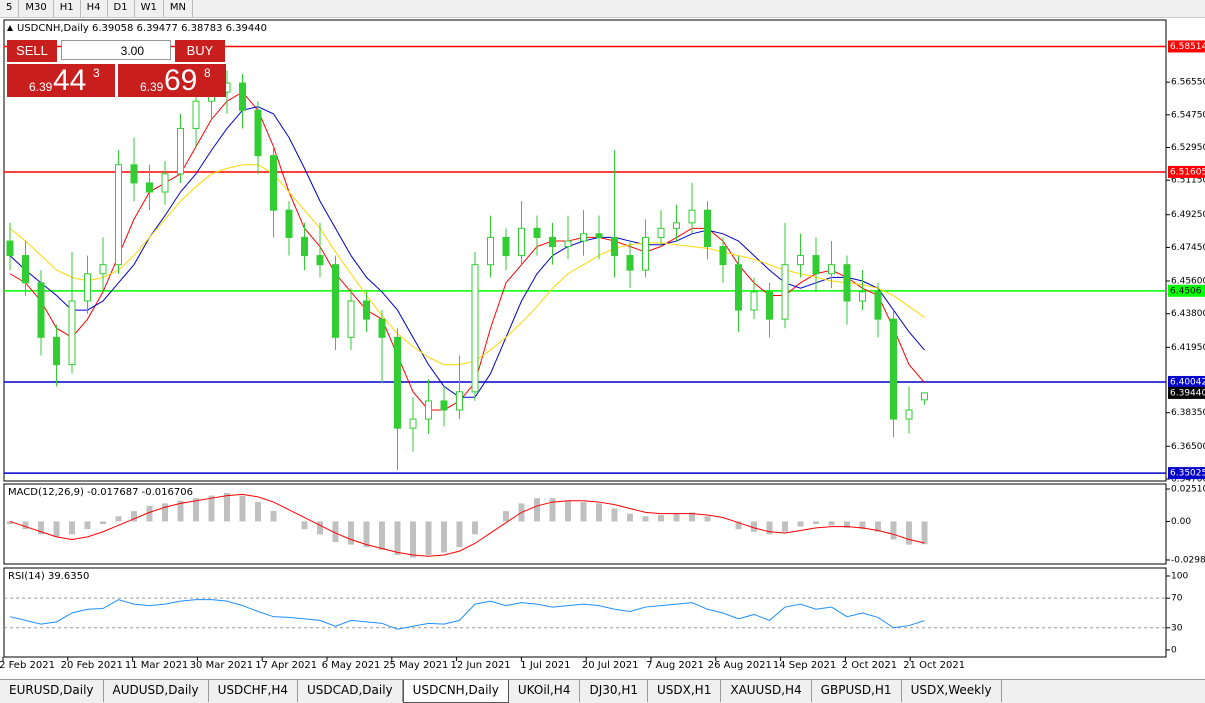 The width and height of the screenshot is (1205, 703). I want to click on y-tick-label: 6.43800, so click(1188, 314).